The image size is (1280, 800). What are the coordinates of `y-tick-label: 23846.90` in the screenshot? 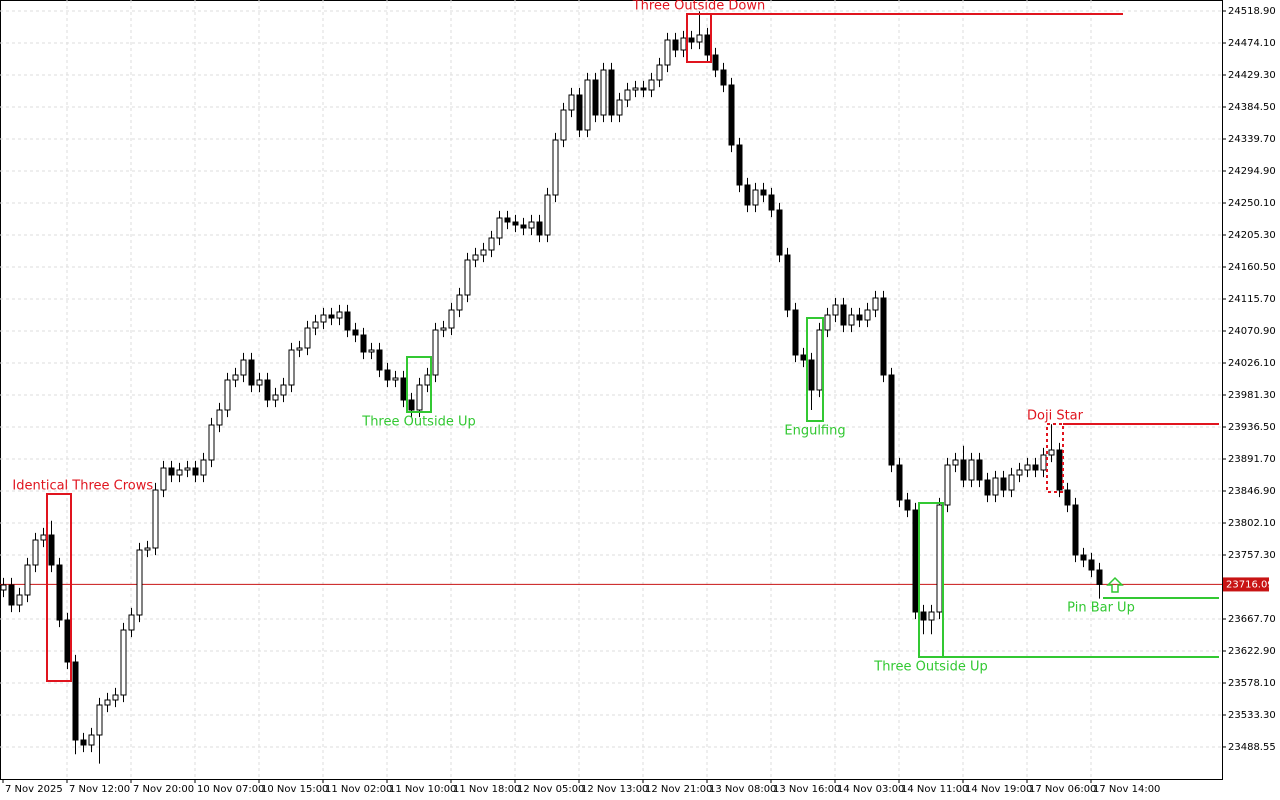 It's located at (1252, 491).